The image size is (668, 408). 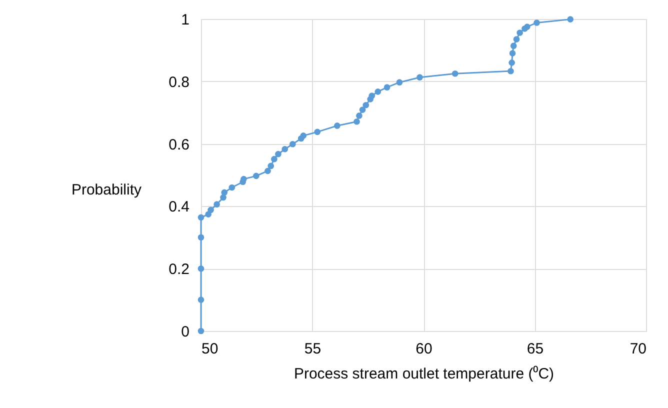 What do you see at coordinates (210, 349) in the screenshot?
I see `x-tick-label: 50` at bounding box center [210, 349].